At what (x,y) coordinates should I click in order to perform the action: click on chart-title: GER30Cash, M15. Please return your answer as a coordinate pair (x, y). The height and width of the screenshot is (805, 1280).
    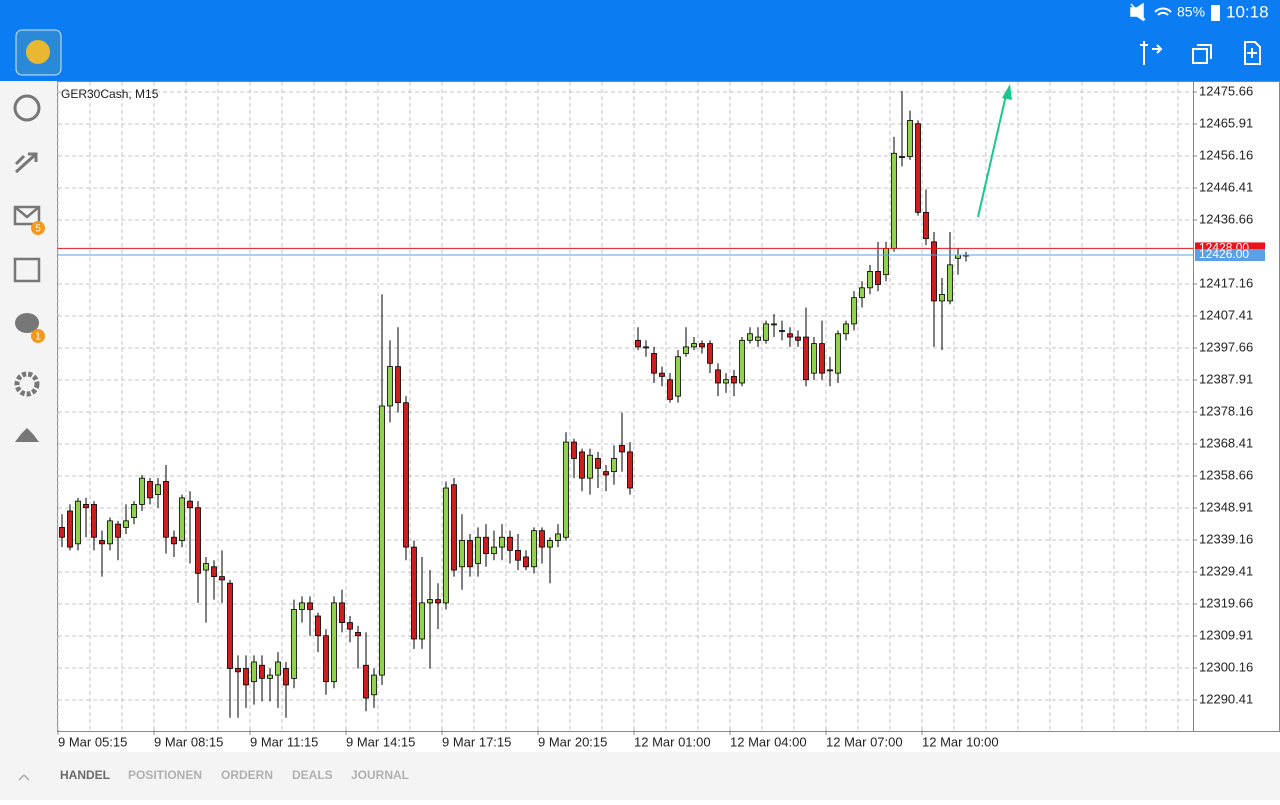
    Looking at the image, I should click on (110, 94).